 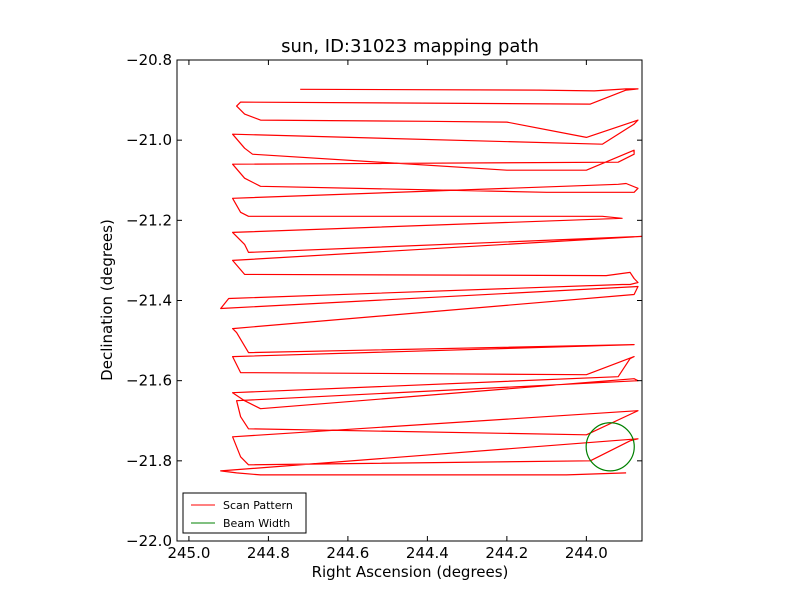 I want to click on y-axis-label: Declination (degrees), so click(x=107, y=300).